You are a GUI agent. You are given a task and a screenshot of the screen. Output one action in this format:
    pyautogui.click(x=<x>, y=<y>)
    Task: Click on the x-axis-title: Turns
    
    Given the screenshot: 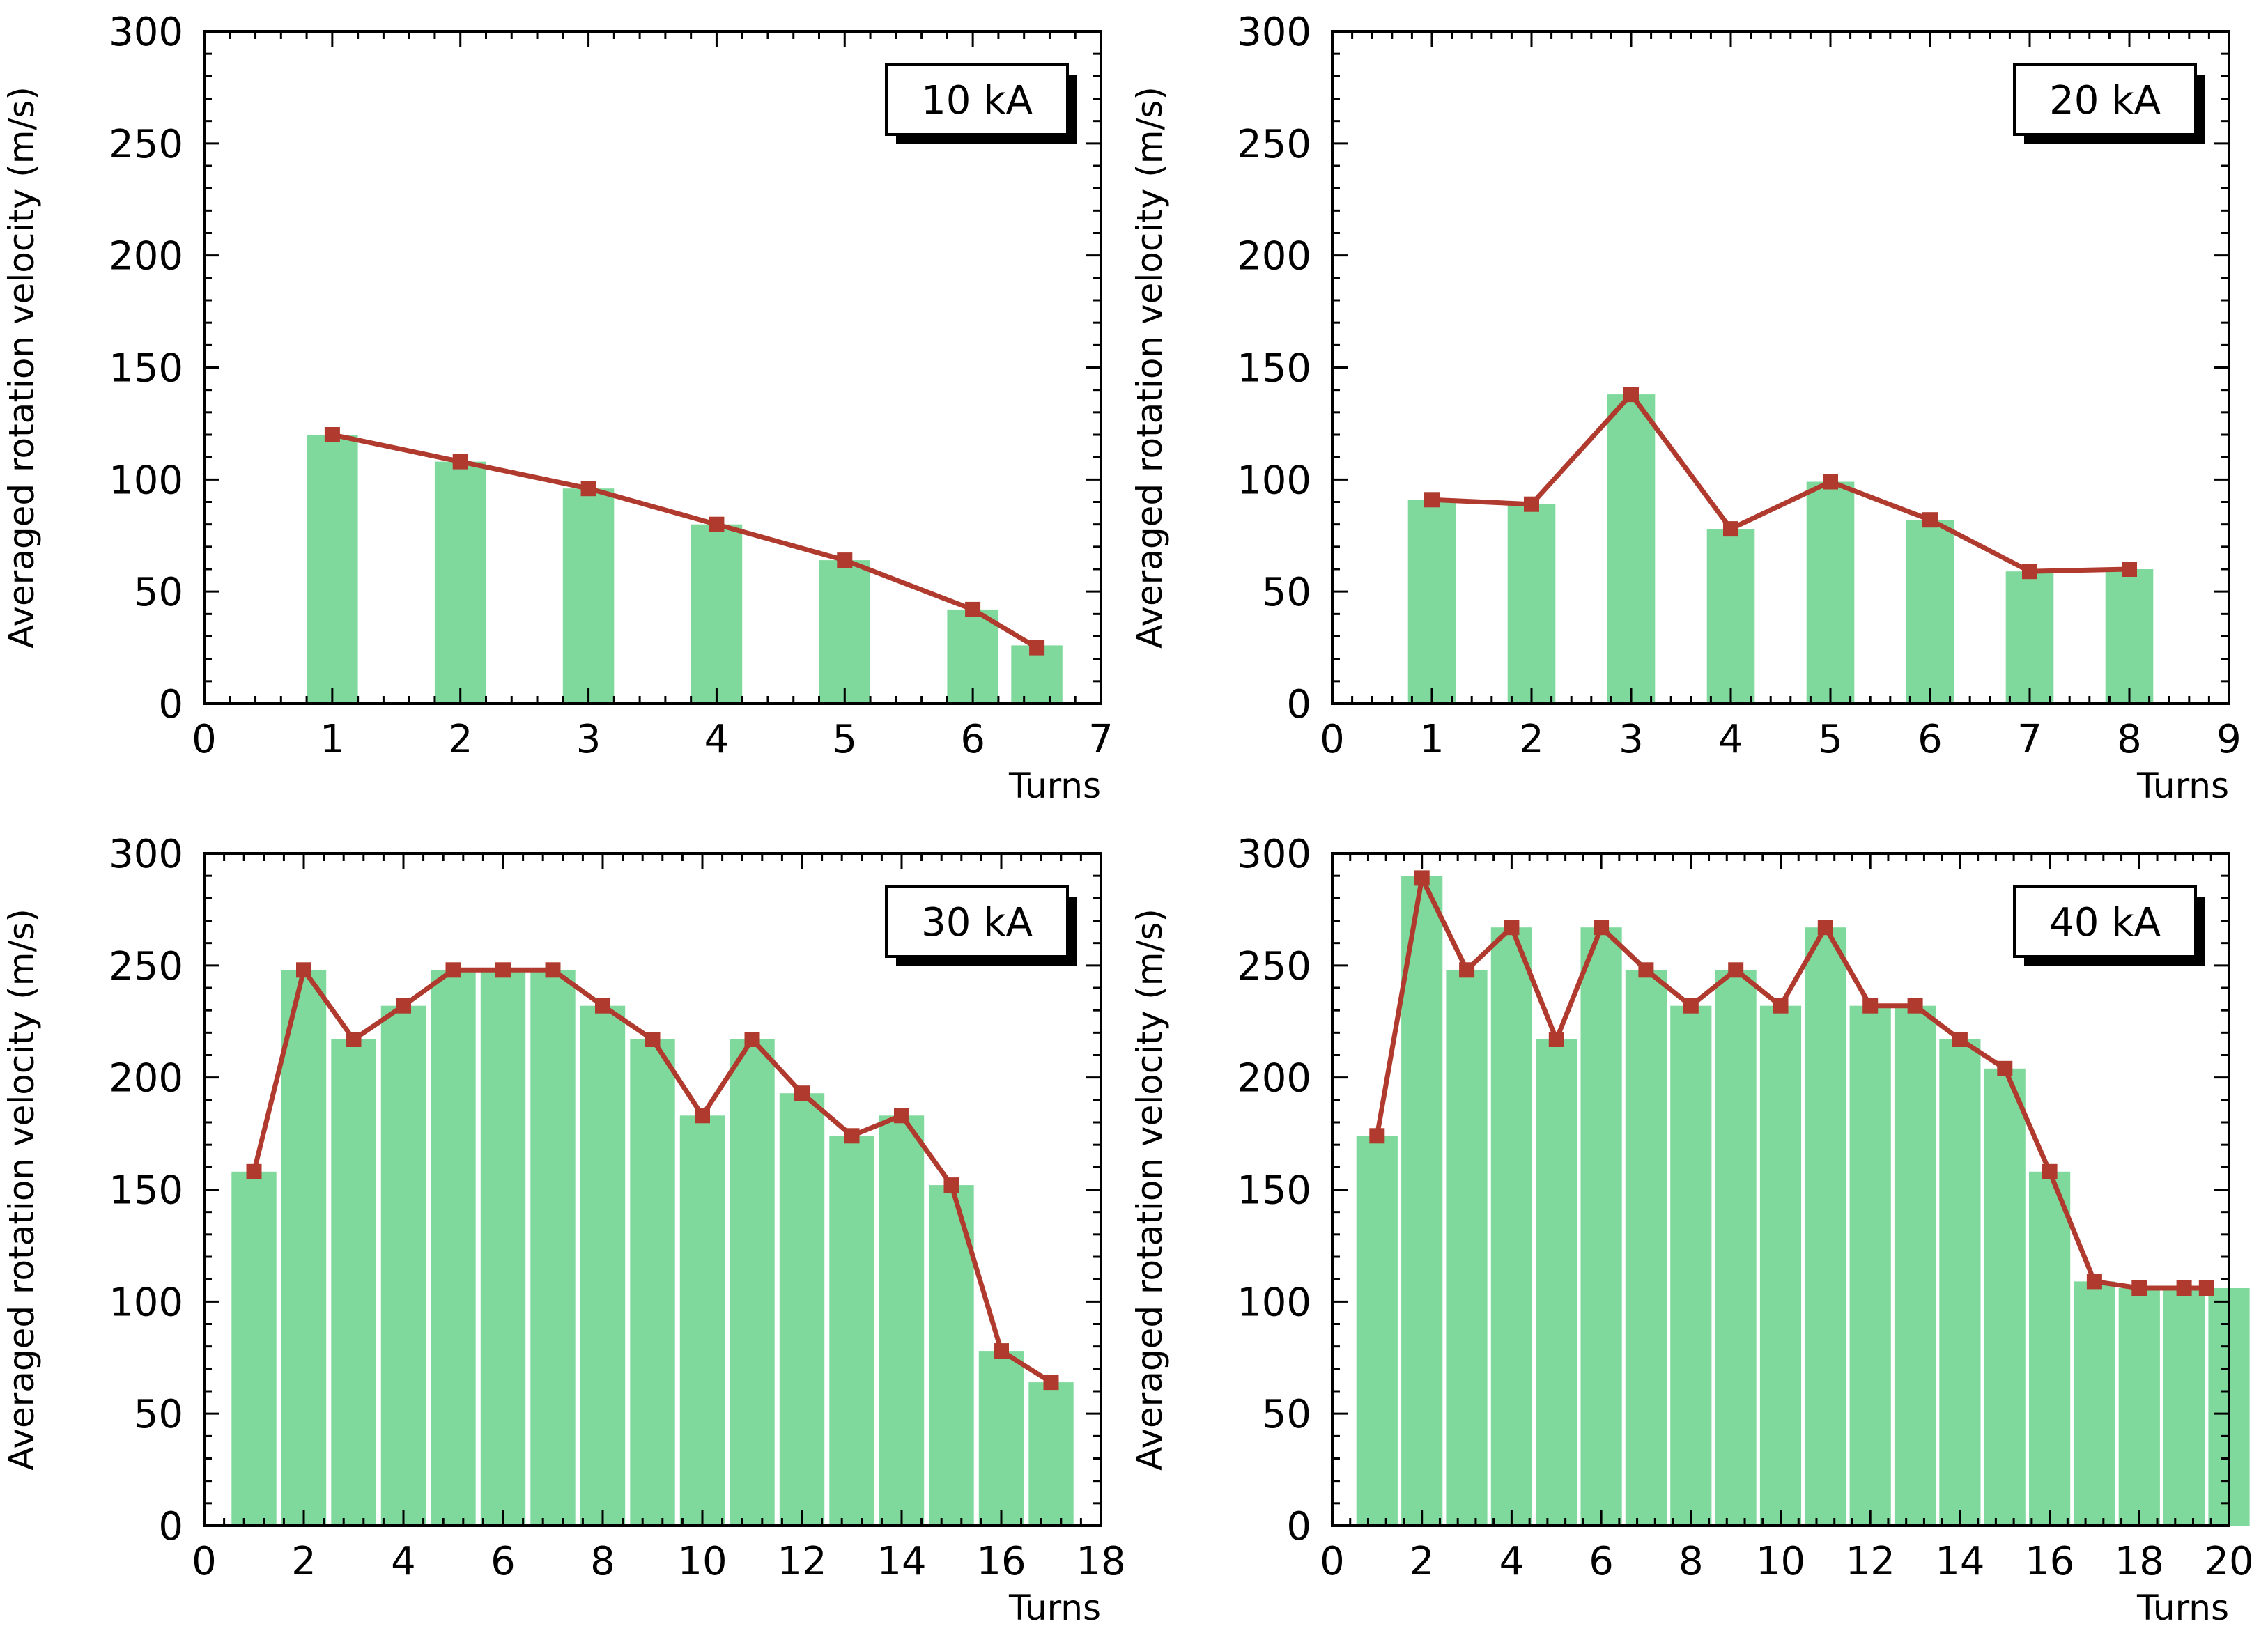 What is the action you would take?
    pyautogui.click(x=2182, y=1608)
    